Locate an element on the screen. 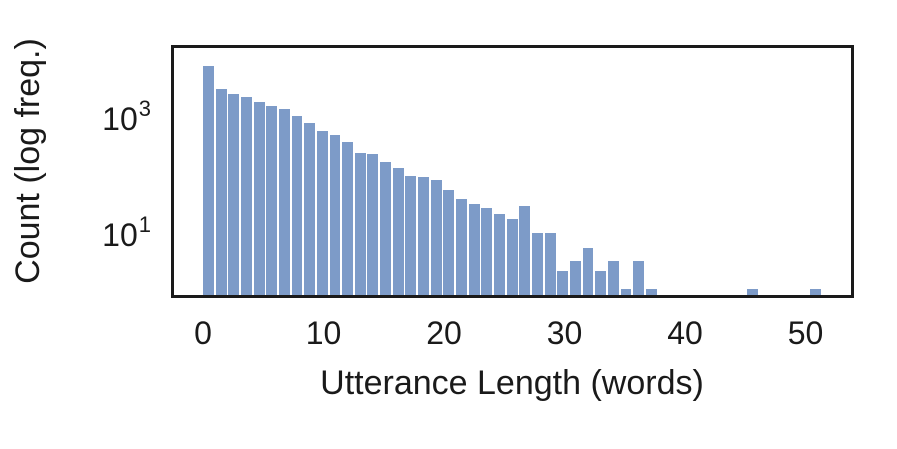 This screenshot has width=897, height=449. y-tick-label: 10¹ is located at coordinates (126, 232).